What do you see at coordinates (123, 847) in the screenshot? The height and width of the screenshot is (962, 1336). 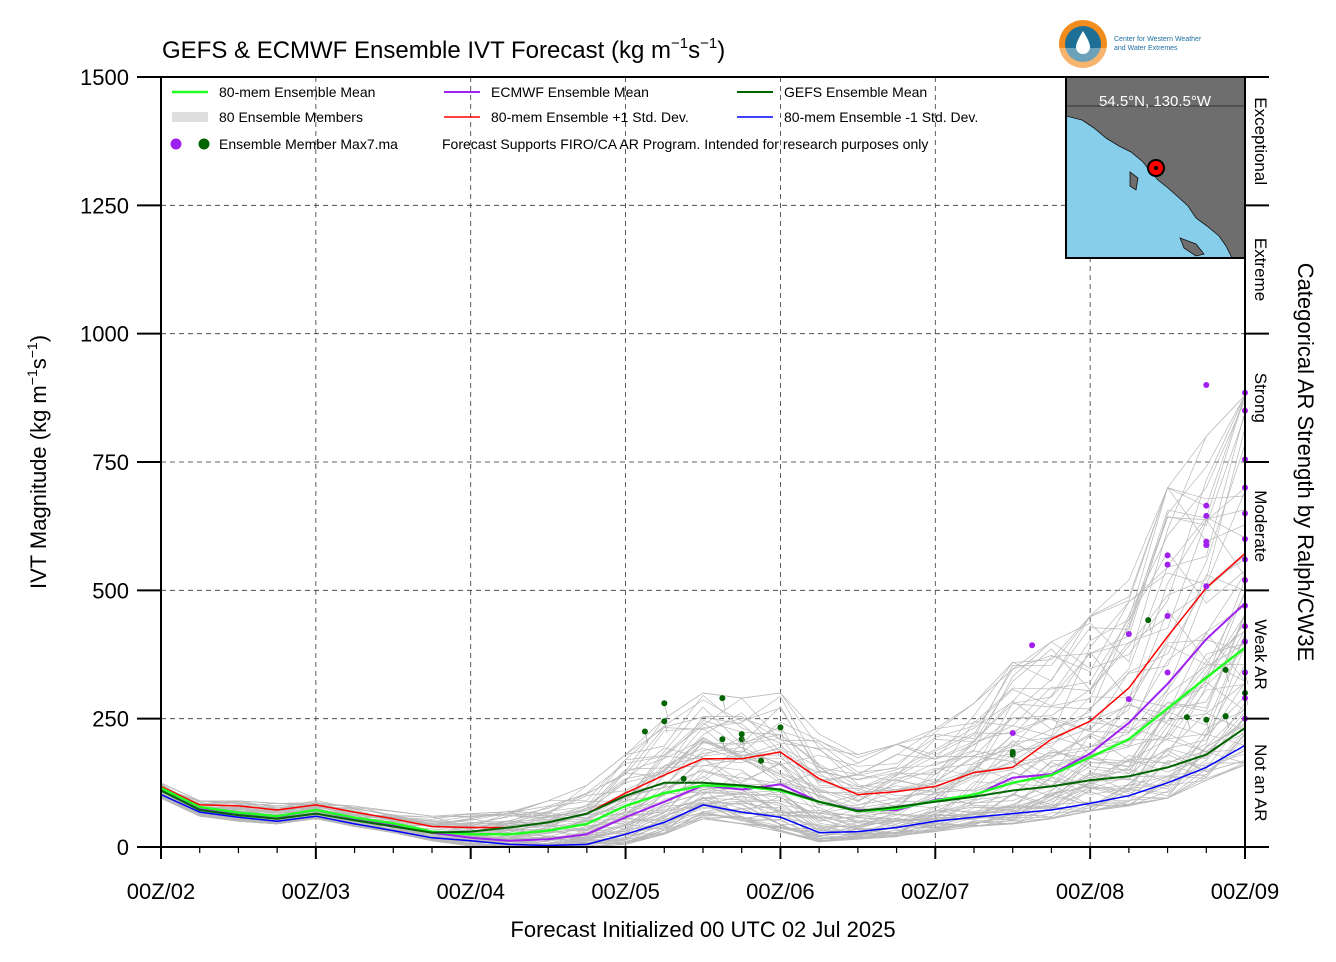 I see `y-tick-label: 0` at bounding box center [123, 847].